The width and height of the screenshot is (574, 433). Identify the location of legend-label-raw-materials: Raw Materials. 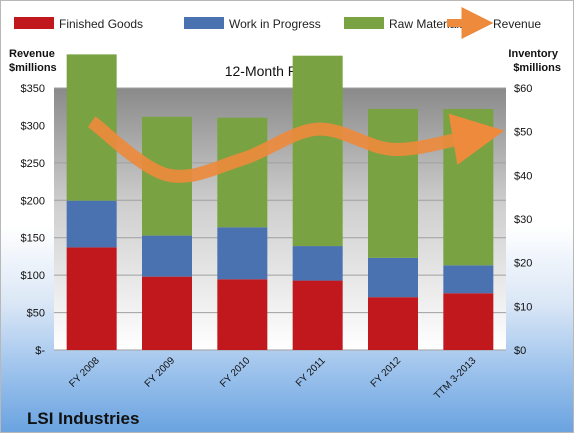
(427, 24).